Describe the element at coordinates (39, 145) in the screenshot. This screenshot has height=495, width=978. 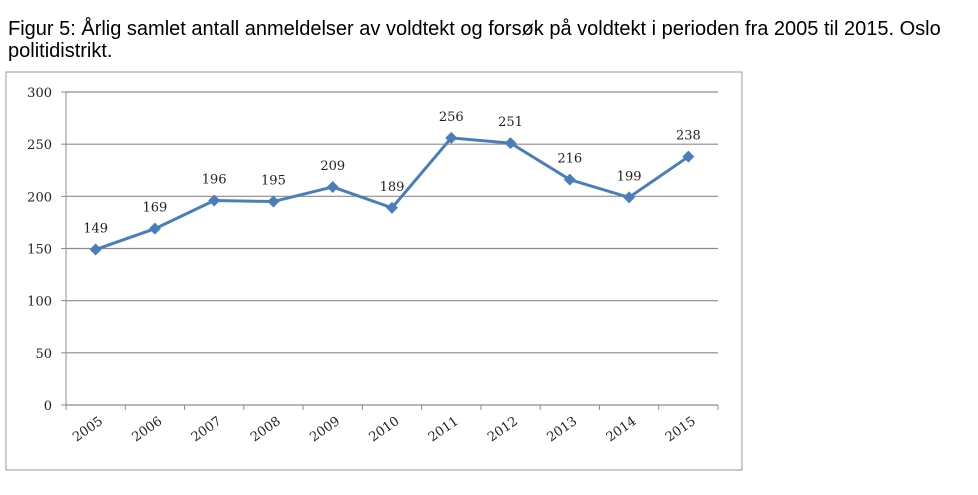
I see `y-tick-label: 250` at that location.